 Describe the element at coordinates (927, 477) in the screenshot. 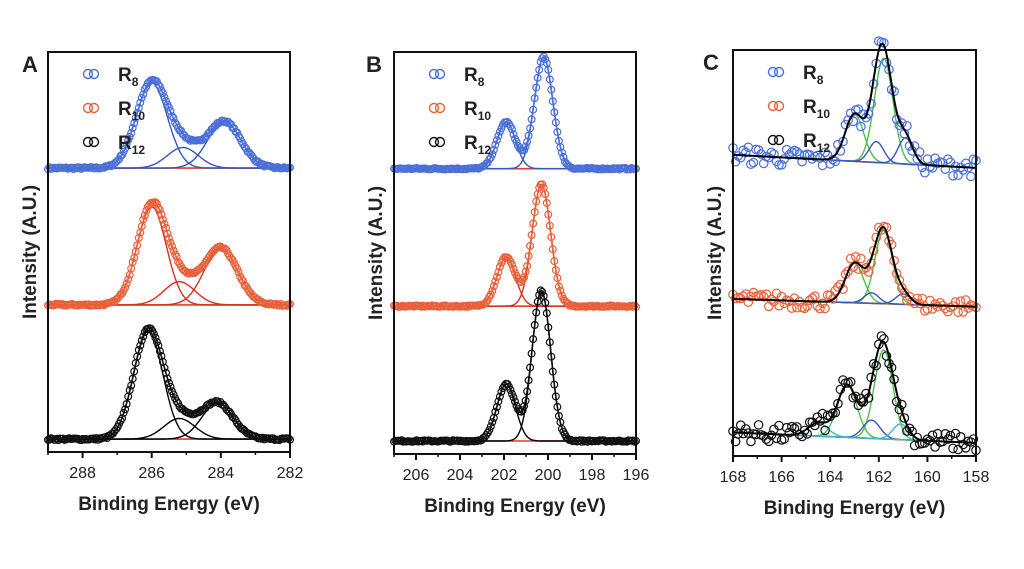

I see `x-tick-label: 160` at that location.